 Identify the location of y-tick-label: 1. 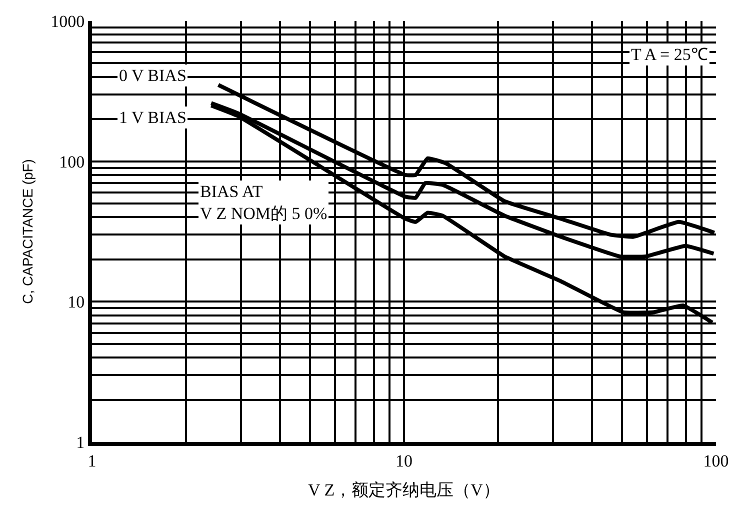
(80, 442).